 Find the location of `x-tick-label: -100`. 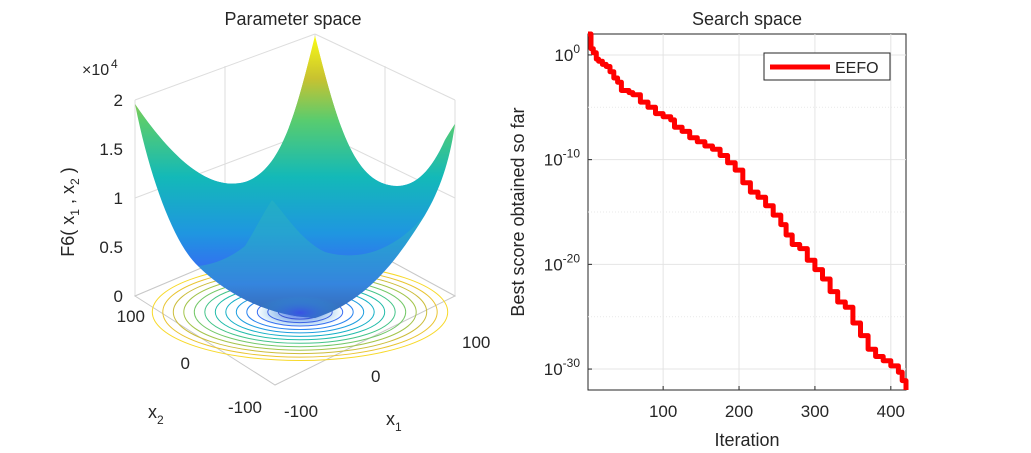

x-tick-label: -100 is located at coordinates (301, 411).